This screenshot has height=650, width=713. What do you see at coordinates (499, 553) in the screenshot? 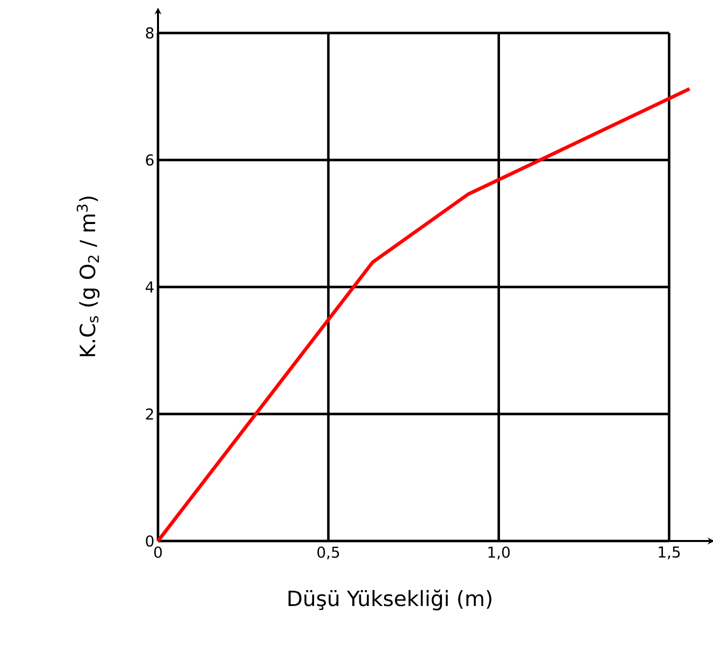
I see `x-tick-label: 1,0` at bounding box center [499, 553].